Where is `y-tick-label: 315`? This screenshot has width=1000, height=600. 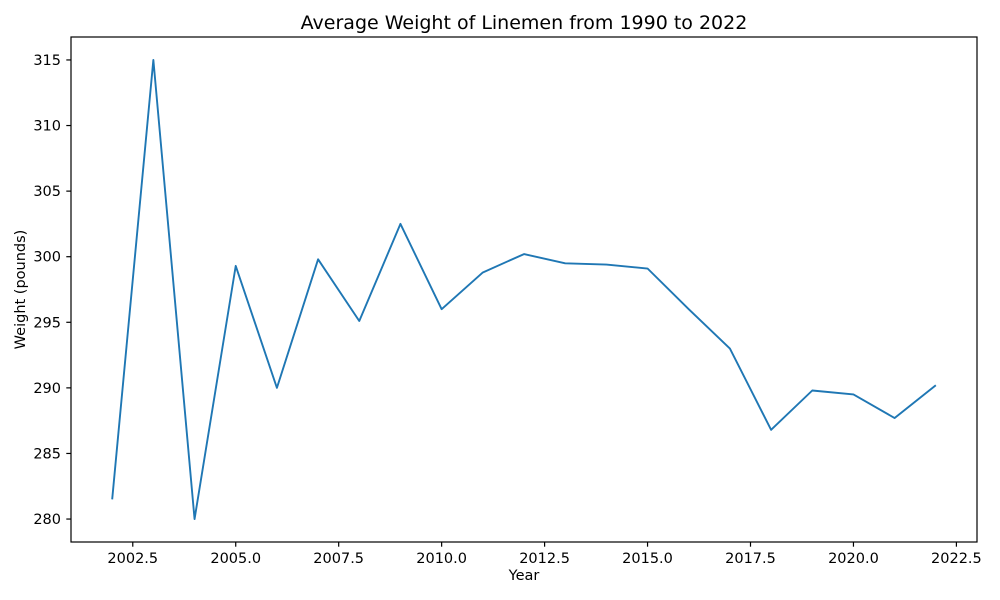
y-tick-label: 315 is located at coordinates (47, 61).